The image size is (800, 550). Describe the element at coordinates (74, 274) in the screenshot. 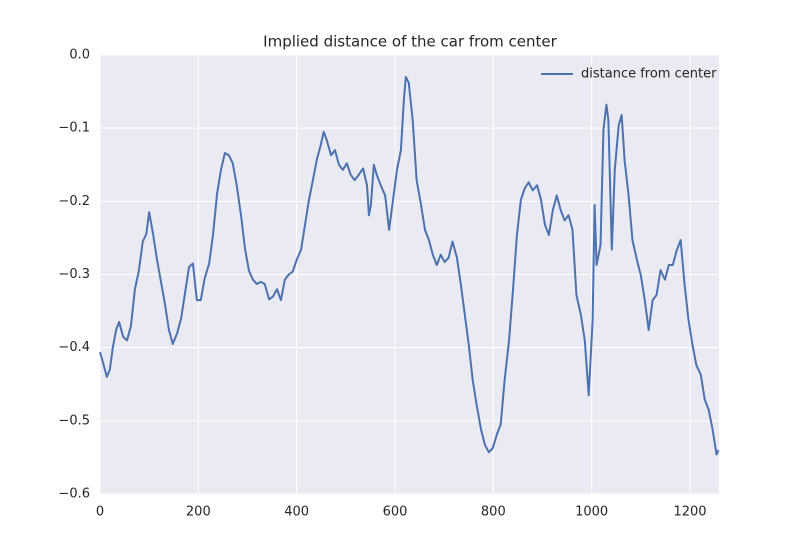

I see `y-tick-label: −0.3` at that location.